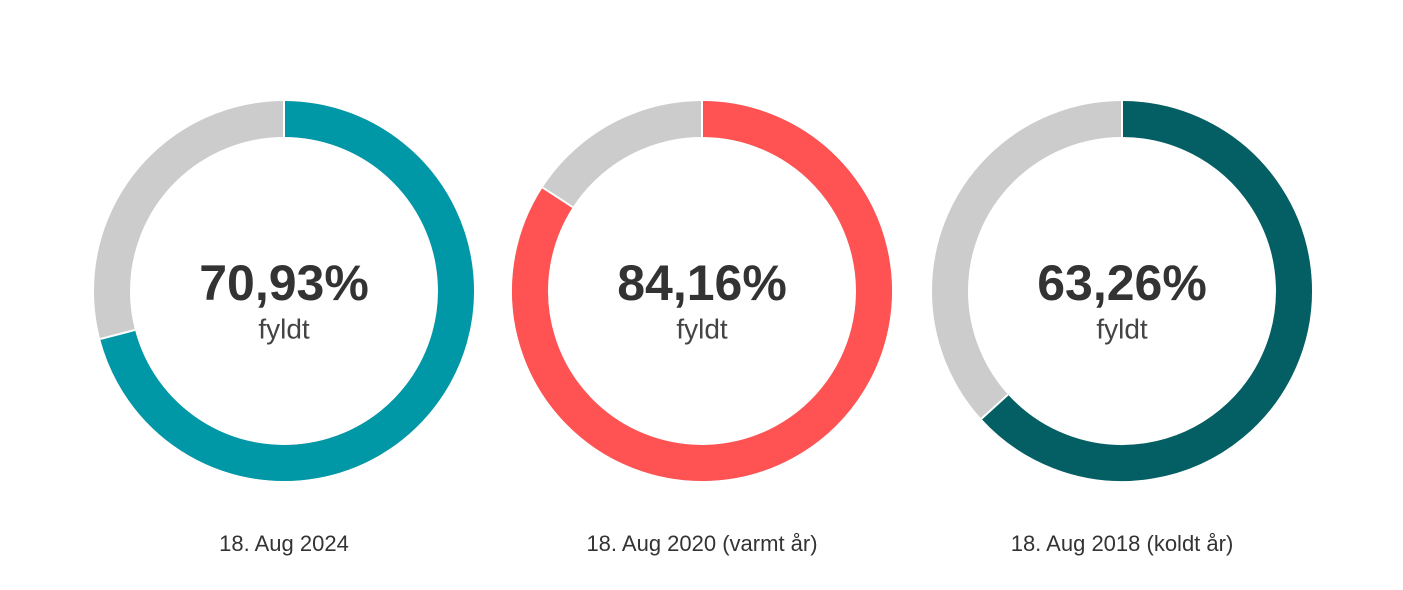 The width and height of the screenshot is (1403, 590). I want to click on value-label: 84,16%, so click(702, 283).